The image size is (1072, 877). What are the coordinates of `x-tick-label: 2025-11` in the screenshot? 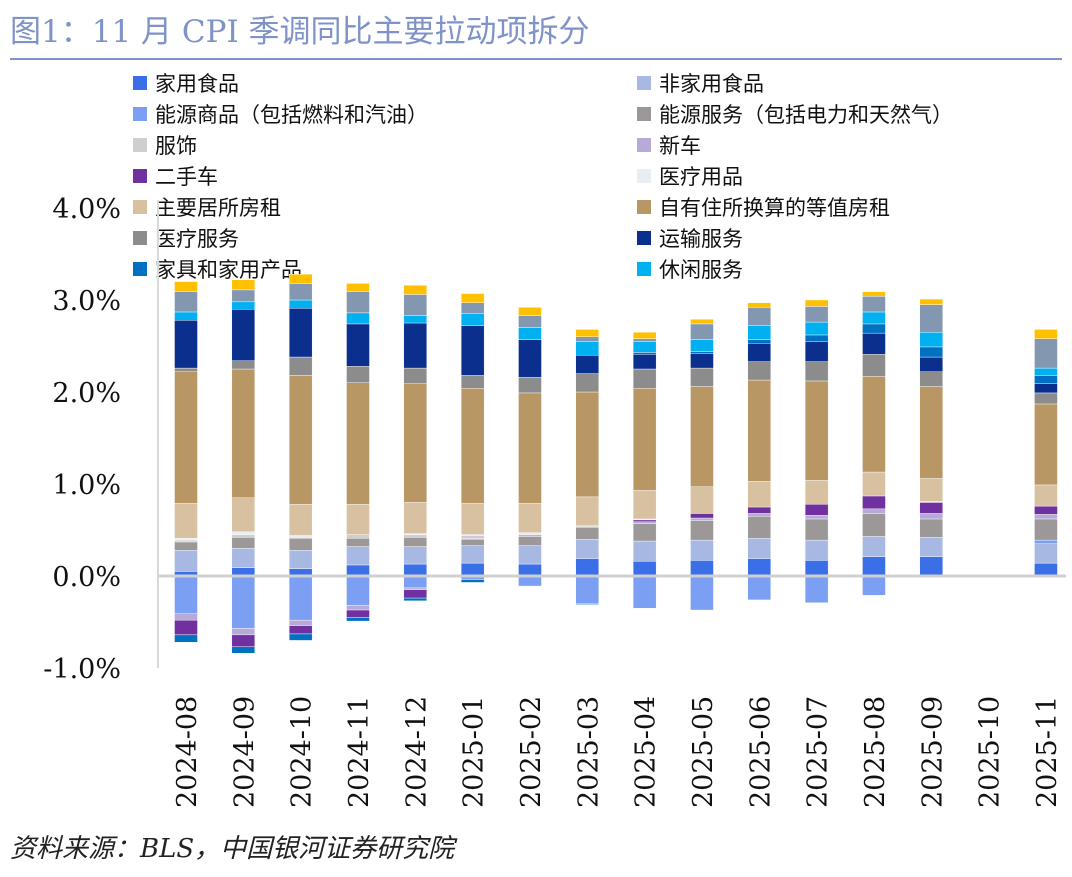 It's located at (1047, 752).